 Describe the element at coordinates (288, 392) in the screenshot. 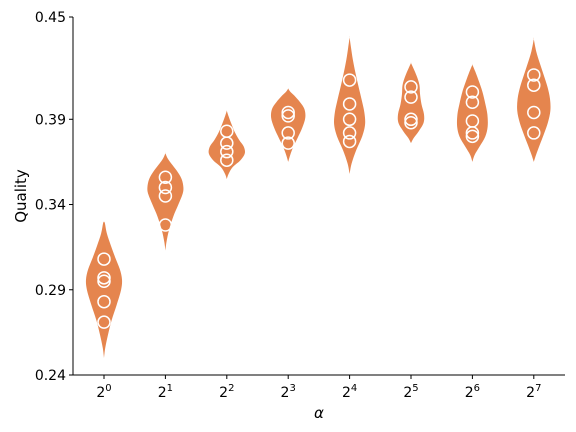

I see `x-tick-label: 23` at that location.